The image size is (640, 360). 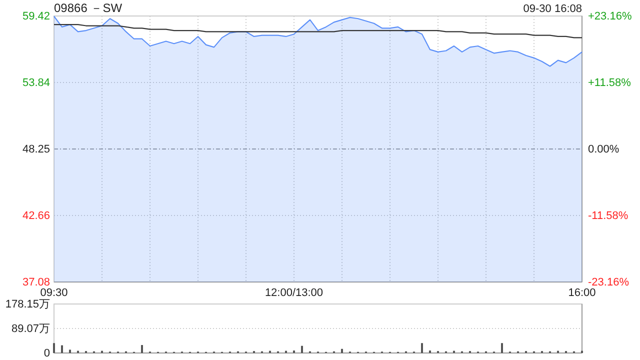 What do you see at coordinates (54, 292) in the screenshot?
I see `x-tick-label: 09:30` at bounding box center [54, 292].